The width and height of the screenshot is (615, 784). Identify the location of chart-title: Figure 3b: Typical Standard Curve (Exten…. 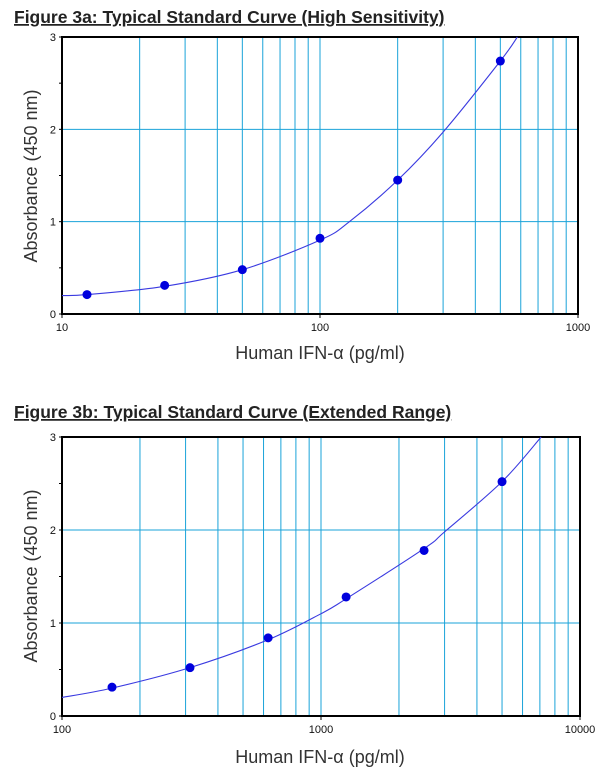
(232, 412).